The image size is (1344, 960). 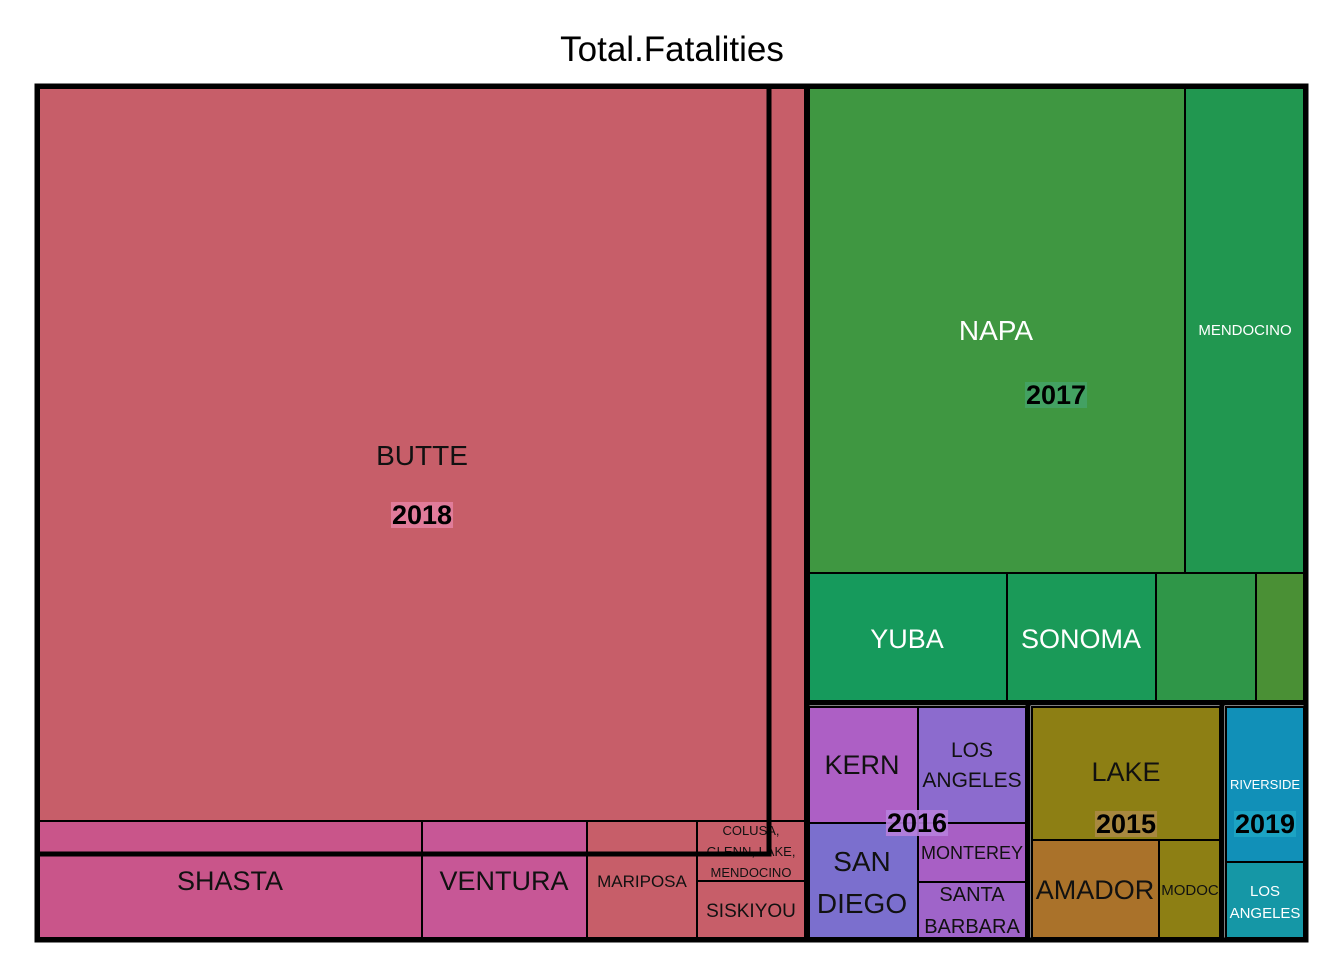 What do you see at coordinates (751, 851) in the screenshot?
I see `tile-label: COLUSA, GLENN, LAKE, MENDOCINO` at bounding box center [751, 851].